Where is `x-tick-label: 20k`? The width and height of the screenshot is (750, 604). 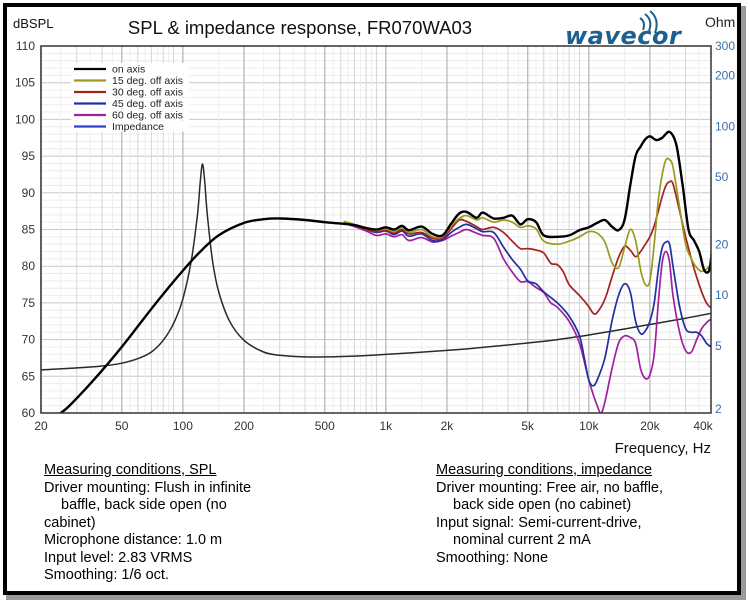
x-tick-label: 20k is located at coordinates (650, 426).